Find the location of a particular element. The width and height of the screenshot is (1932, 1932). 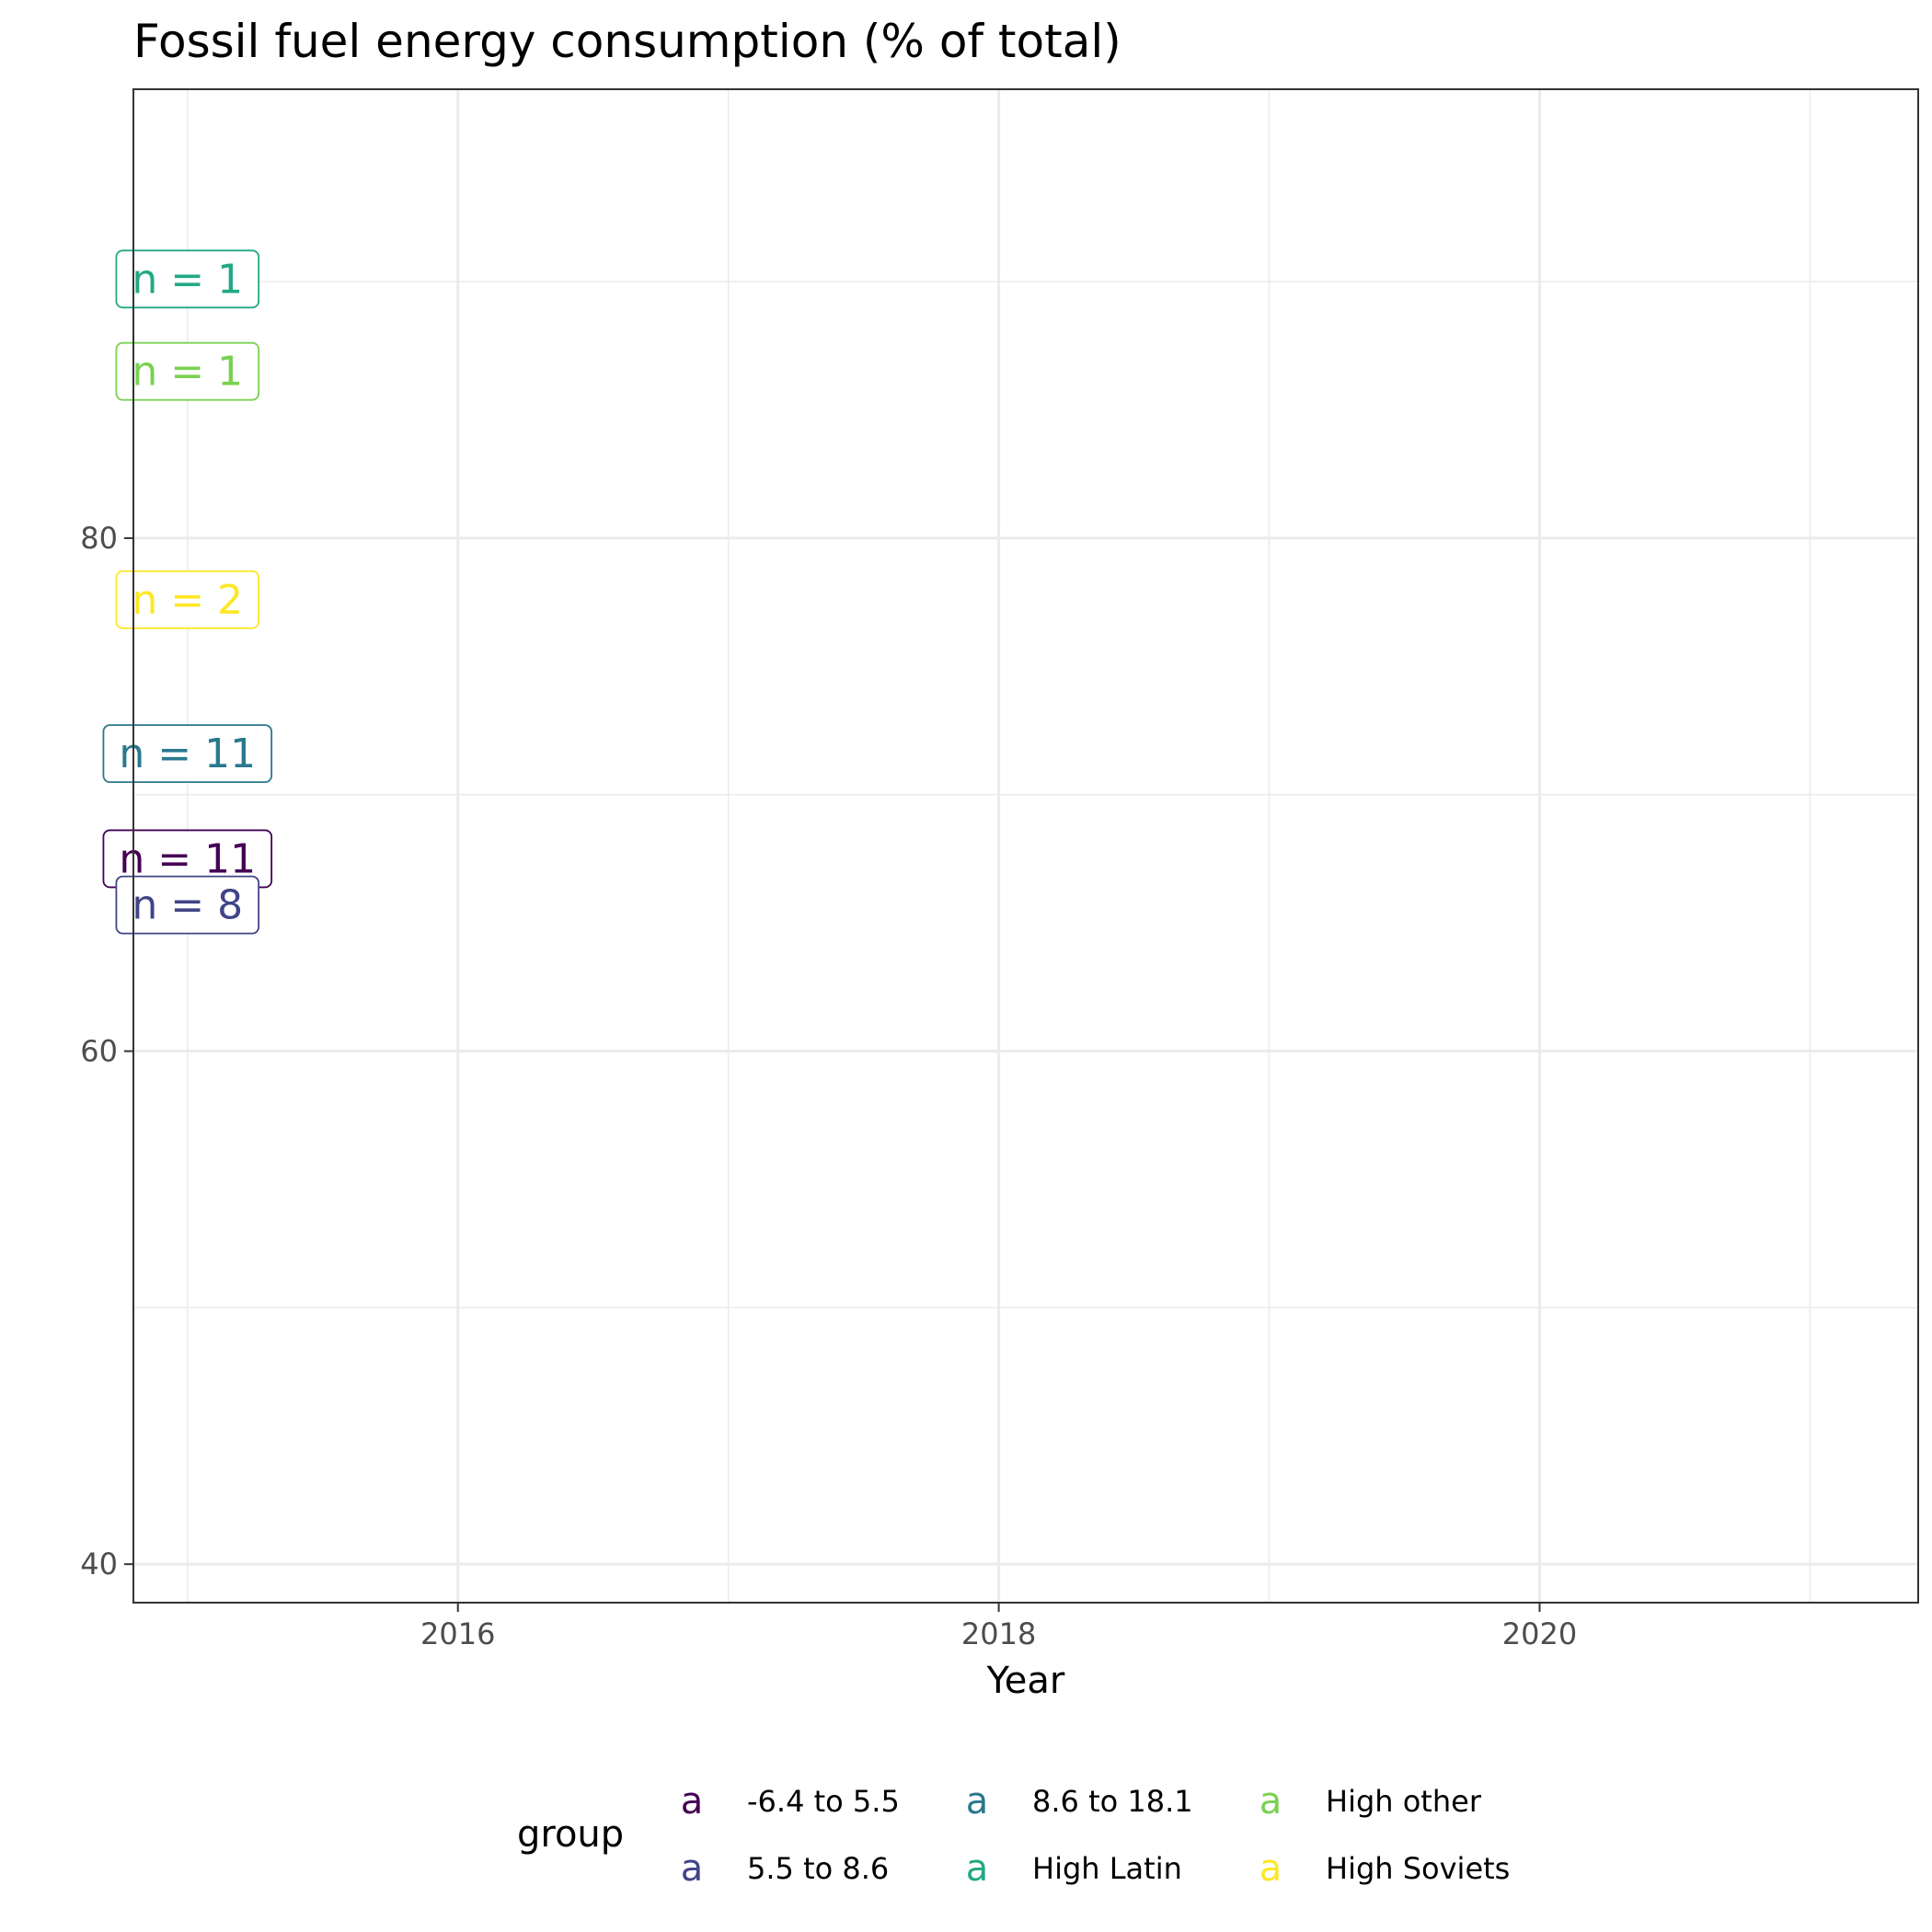

legend-key-4: a is located at coordinates (1270, 1801).